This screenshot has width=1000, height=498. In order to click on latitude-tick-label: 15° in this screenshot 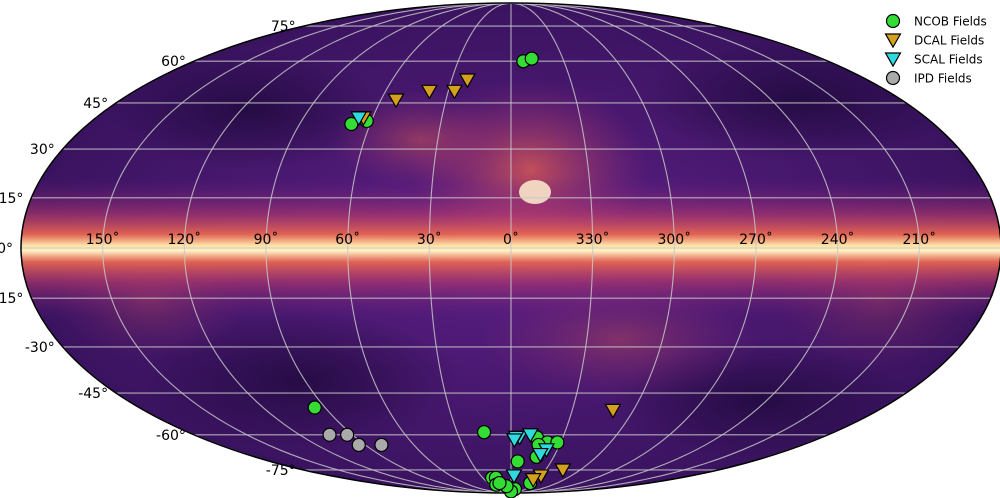, I will do `click(11, 199)`.